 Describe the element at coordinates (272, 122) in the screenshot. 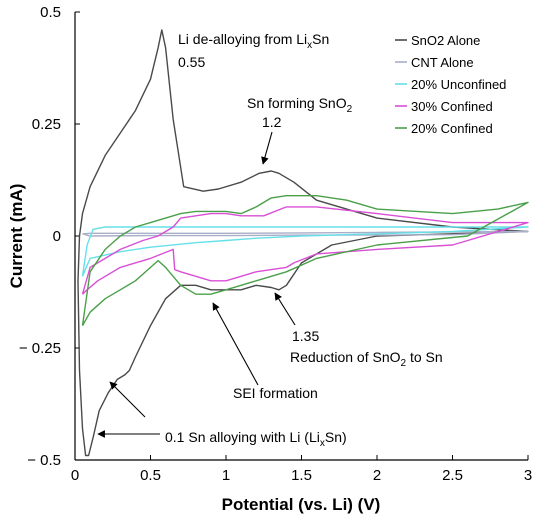

I see `annotation-label: 1.2` at that location.